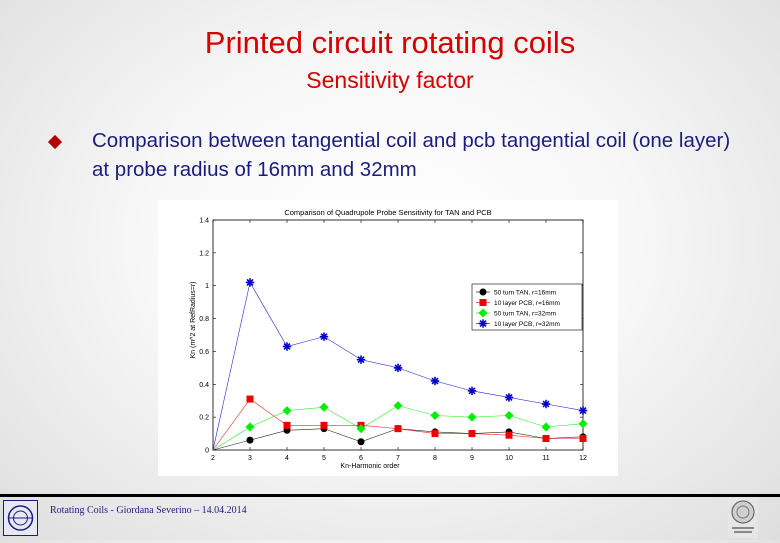 The width and height of the screenshot is (780, 543). What do you see at coordinates (435, 458) in the screenshot?
I see `x-tick-label: 8` at bounding box center [435, 458].